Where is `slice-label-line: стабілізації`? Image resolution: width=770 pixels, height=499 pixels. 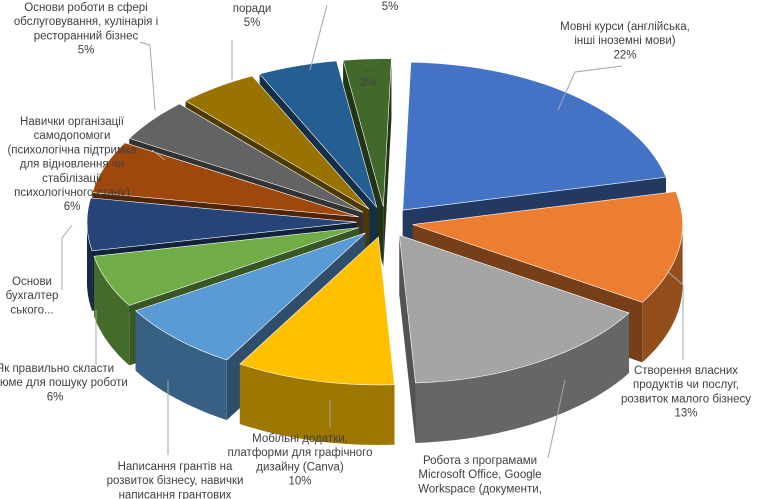
slice-label-line: стабілізації is located at coordinates (72, 179).